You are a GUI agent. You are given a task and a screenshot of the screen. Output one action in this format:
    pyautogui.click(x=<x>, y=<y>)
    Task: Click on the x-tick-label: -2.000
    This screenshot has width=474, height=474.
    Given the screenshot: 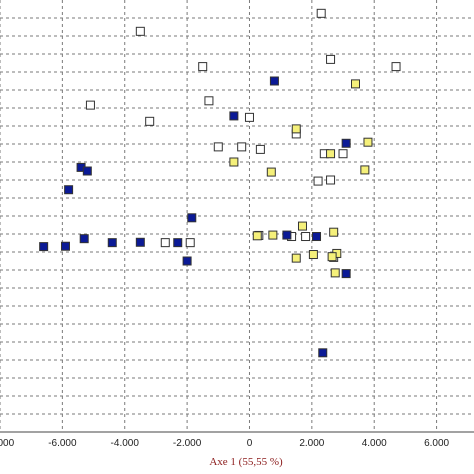 What is the action you would take?
    pyautogui.click(x=187, y=443)
    